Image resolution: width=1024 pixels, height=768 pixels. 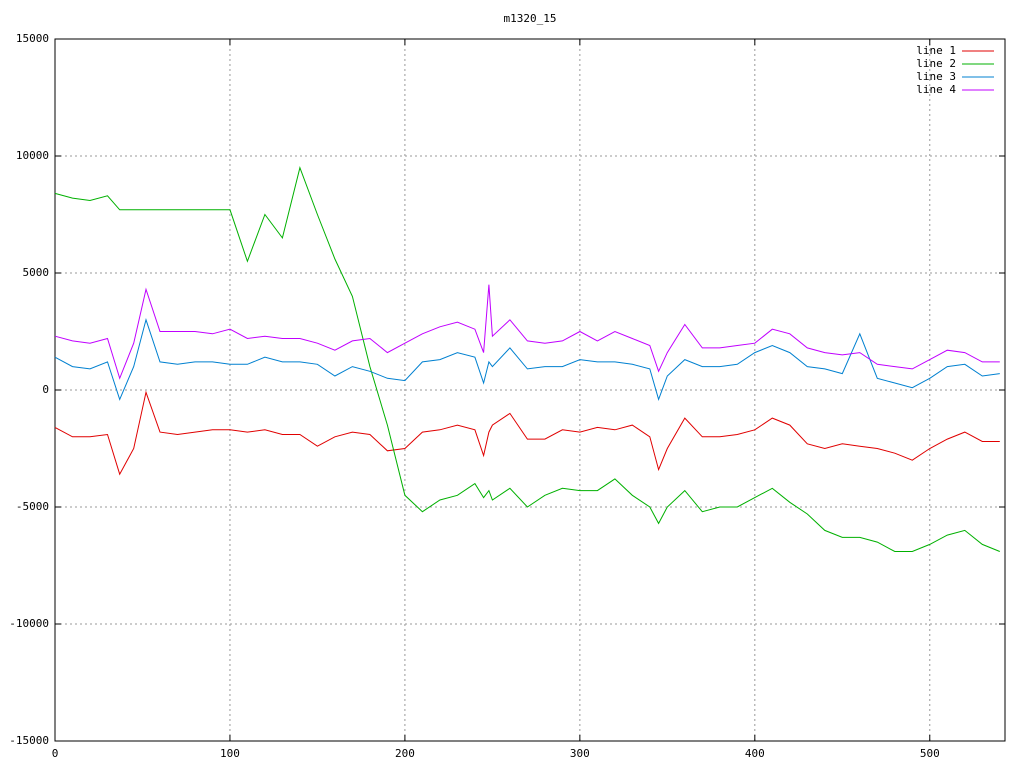 What do you see at coordinates (530, 18) in the screenshot?
I see `chart-title: m1320_15` at bounding box center [530, 18].